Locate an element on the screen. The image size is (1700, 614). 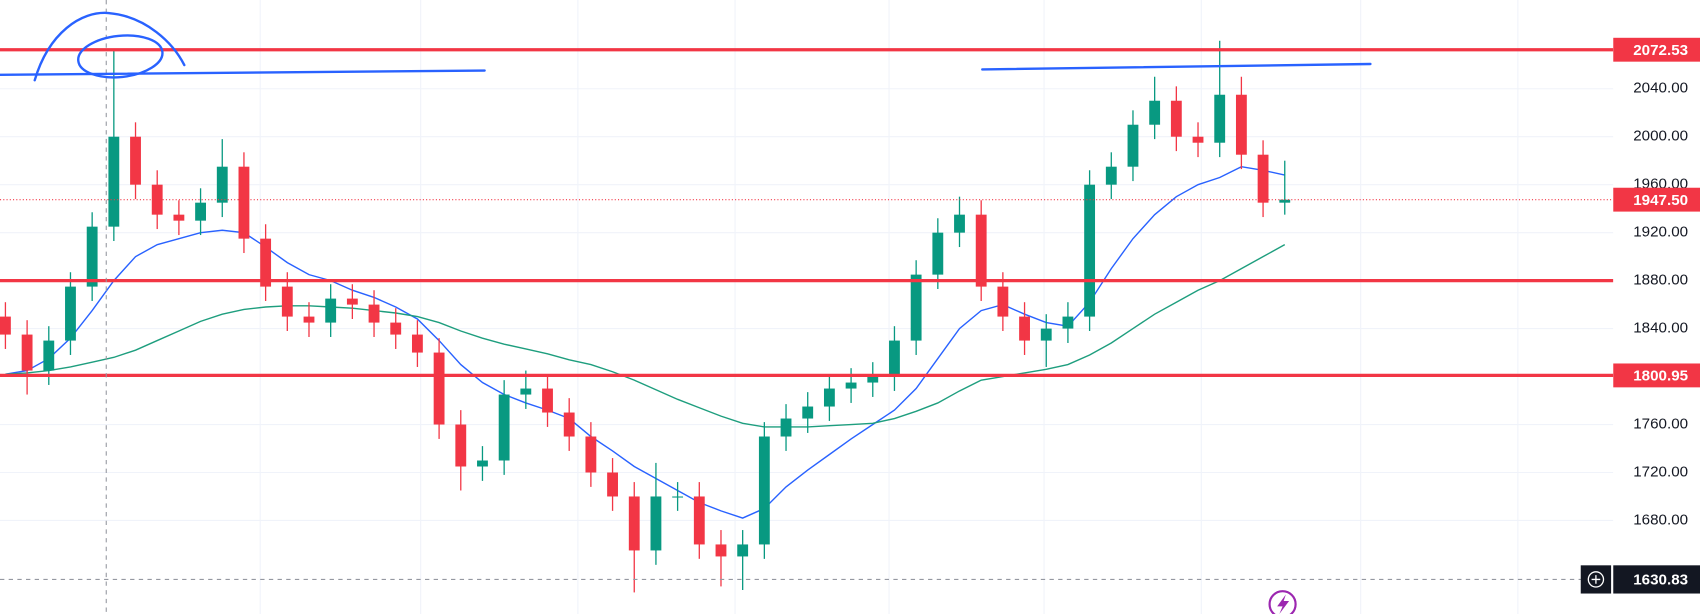
price-label-layer: 2072.53 1800.95 1947.50 1630.83 is located at coordinates (1640, 315).